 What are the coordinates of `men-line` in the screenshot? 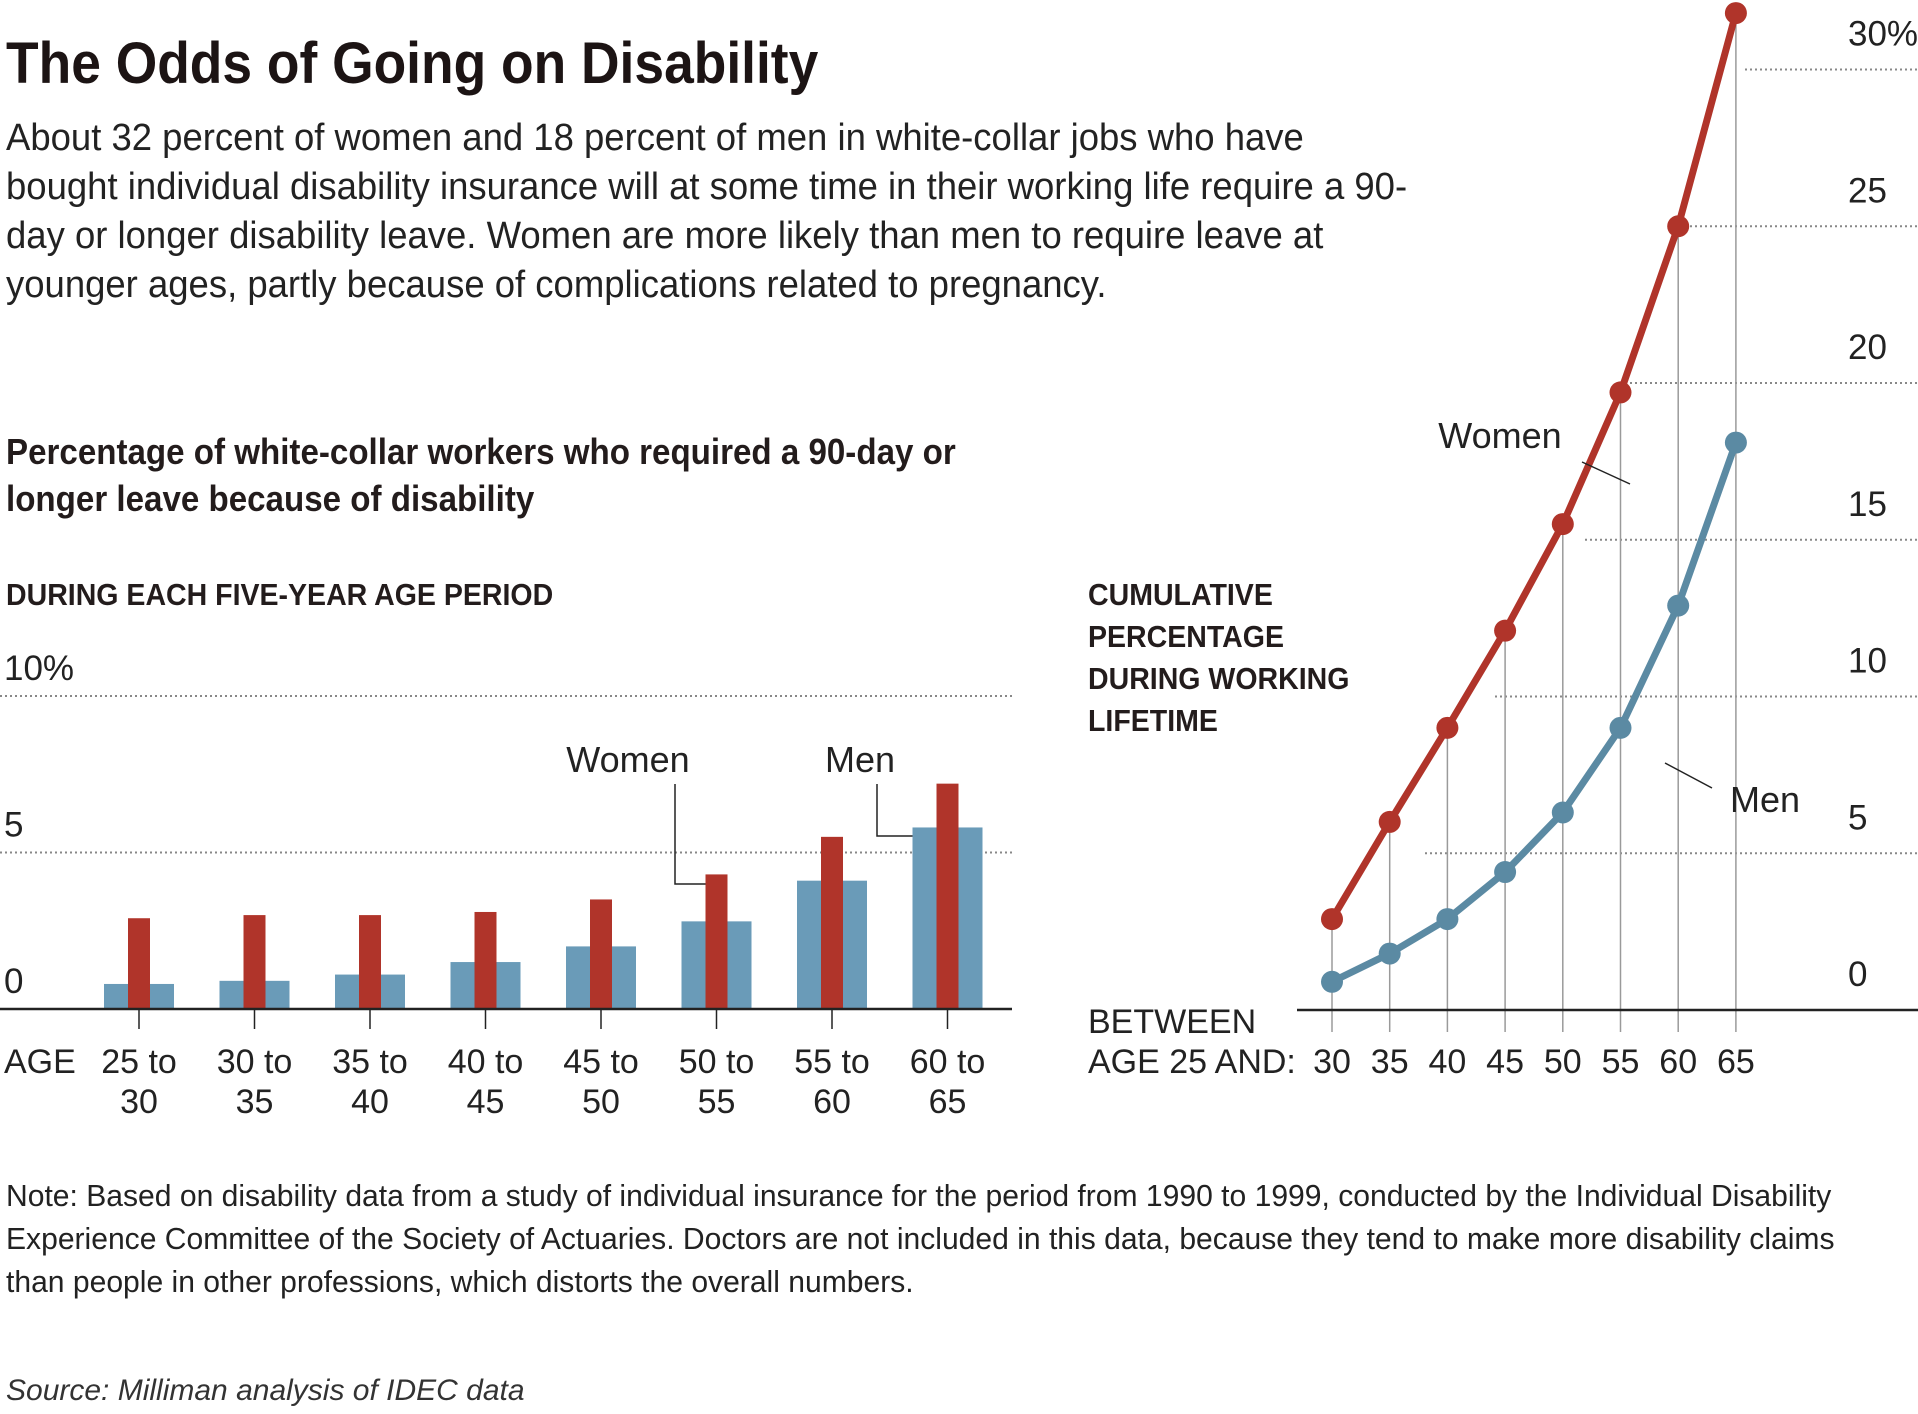 It's located at (1535, 713).